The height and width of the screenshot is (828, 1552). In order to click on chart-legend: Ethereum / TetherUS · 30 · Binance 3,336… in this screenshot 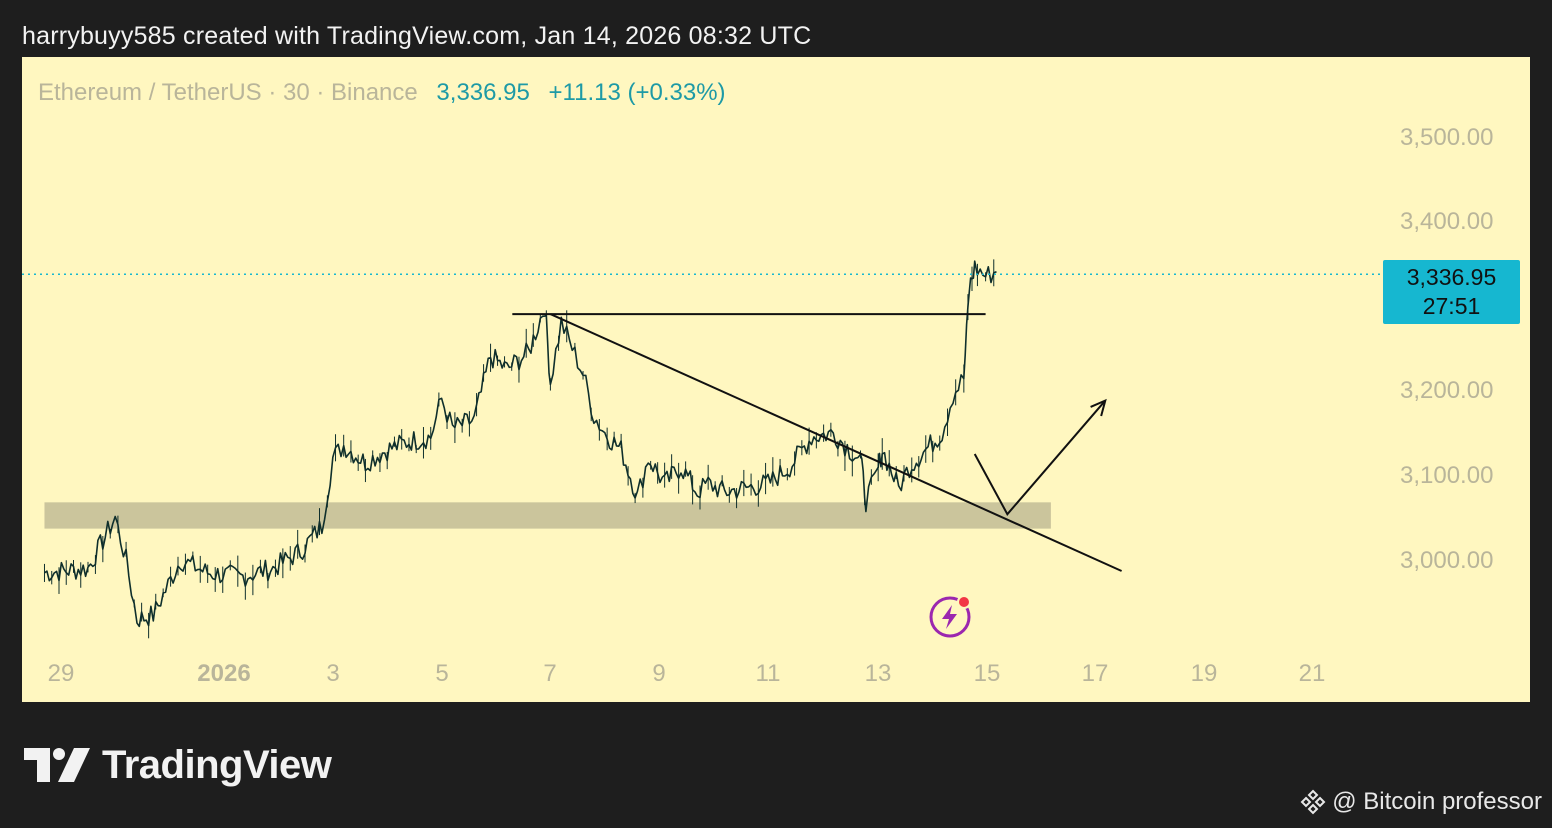, I will do `click(382, 93)`.